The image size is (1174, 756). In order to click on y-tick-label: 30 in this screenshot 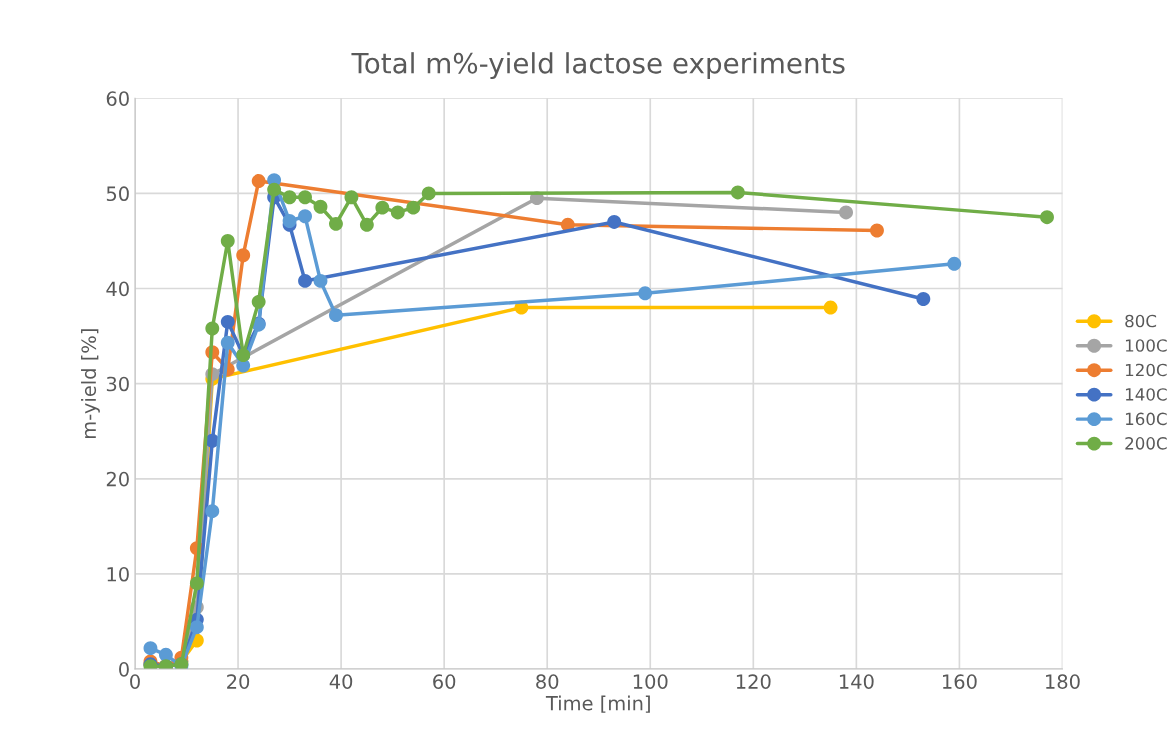, I will do `click(117, 384)`.